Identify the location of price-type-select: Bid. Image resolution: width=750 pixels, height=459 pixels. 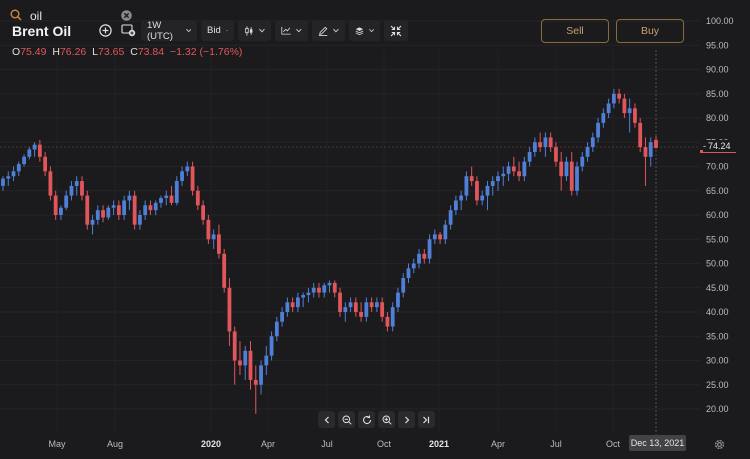
(217, 30).